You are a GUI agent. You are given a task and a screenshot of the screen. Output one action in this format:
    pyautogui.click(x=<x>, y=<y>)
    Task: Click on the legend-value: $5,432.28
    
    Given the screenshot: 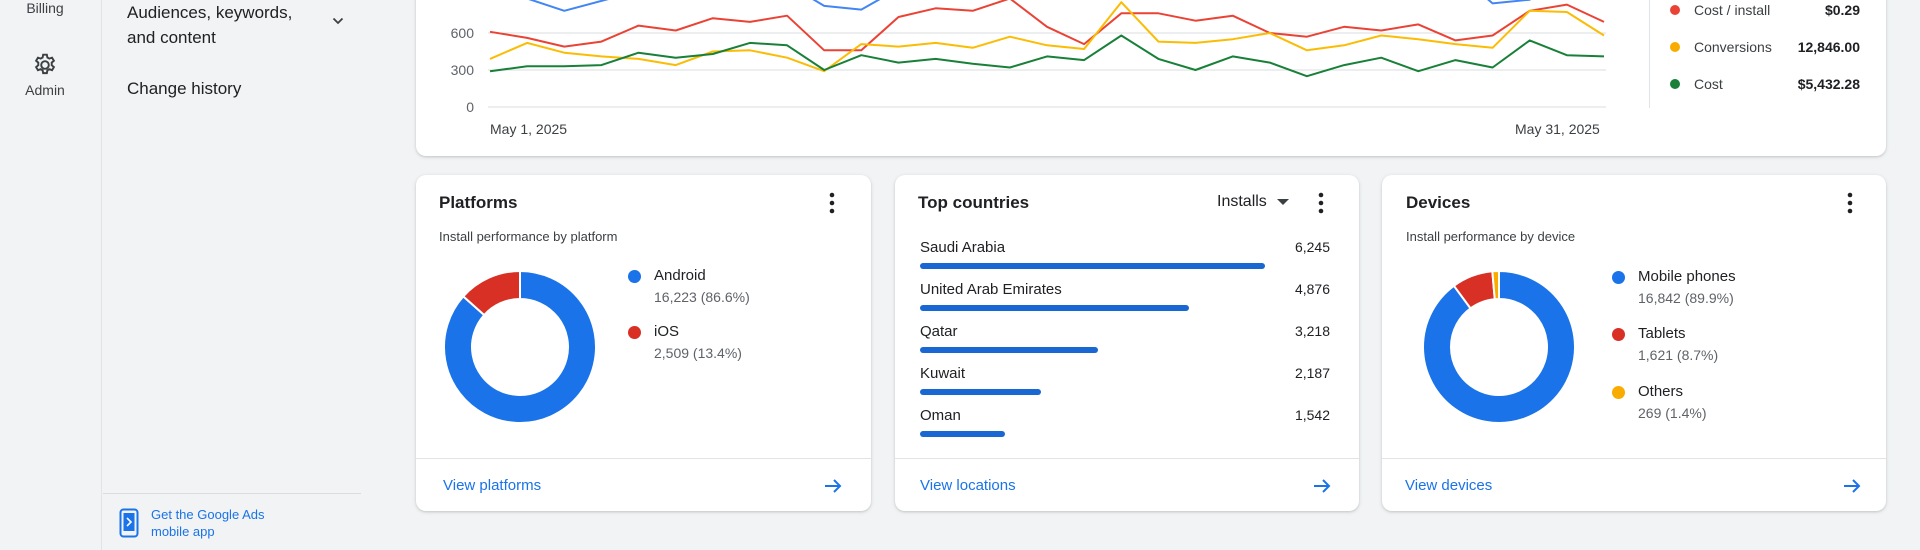 What is the action you would take?
    pyautogui.click(x=1828, y=84)
    